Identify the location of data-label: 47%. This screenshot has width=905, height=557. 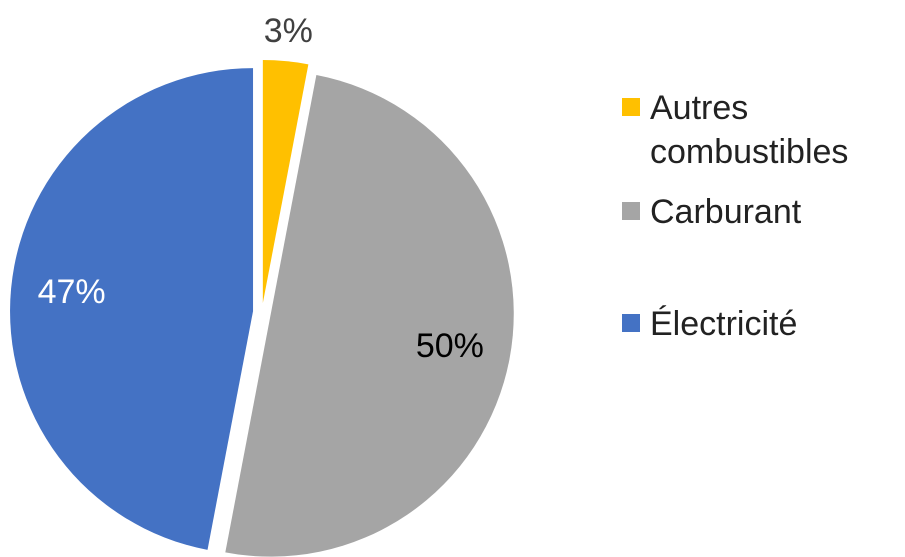
(72, 292).